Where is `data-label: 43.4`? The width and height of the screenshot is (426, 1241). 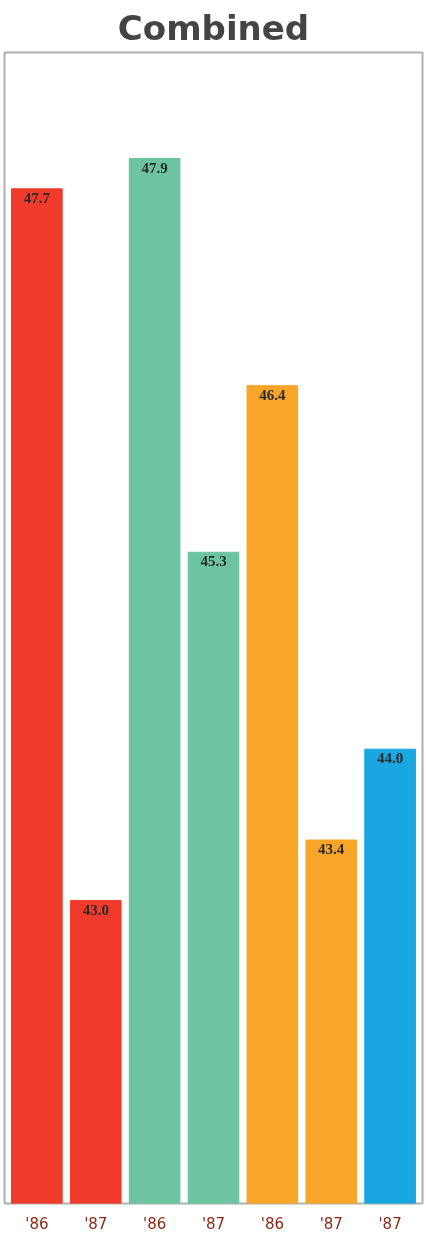
data-label: 43.4 is located at coordinates (331, 849).